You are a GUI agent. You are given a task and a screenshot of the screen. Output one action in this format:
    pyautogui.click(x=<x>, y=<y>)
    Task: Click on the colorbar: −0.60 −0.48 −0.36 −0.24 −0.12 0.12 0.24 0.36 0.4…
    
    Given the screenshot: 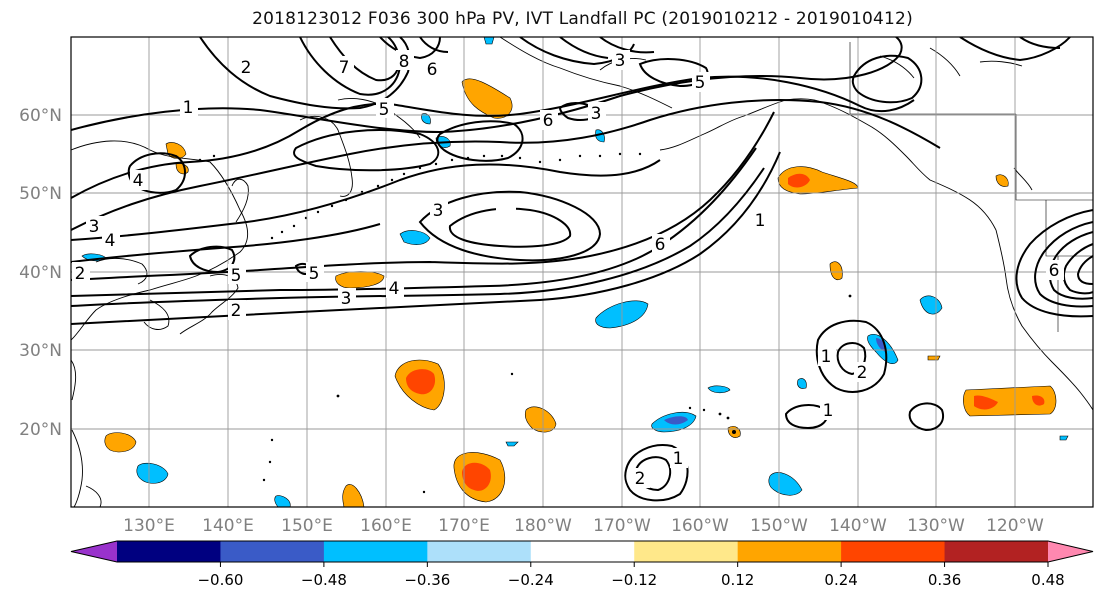 What is the action you would take?
    pyautogui.click(x=582, y=564)
    